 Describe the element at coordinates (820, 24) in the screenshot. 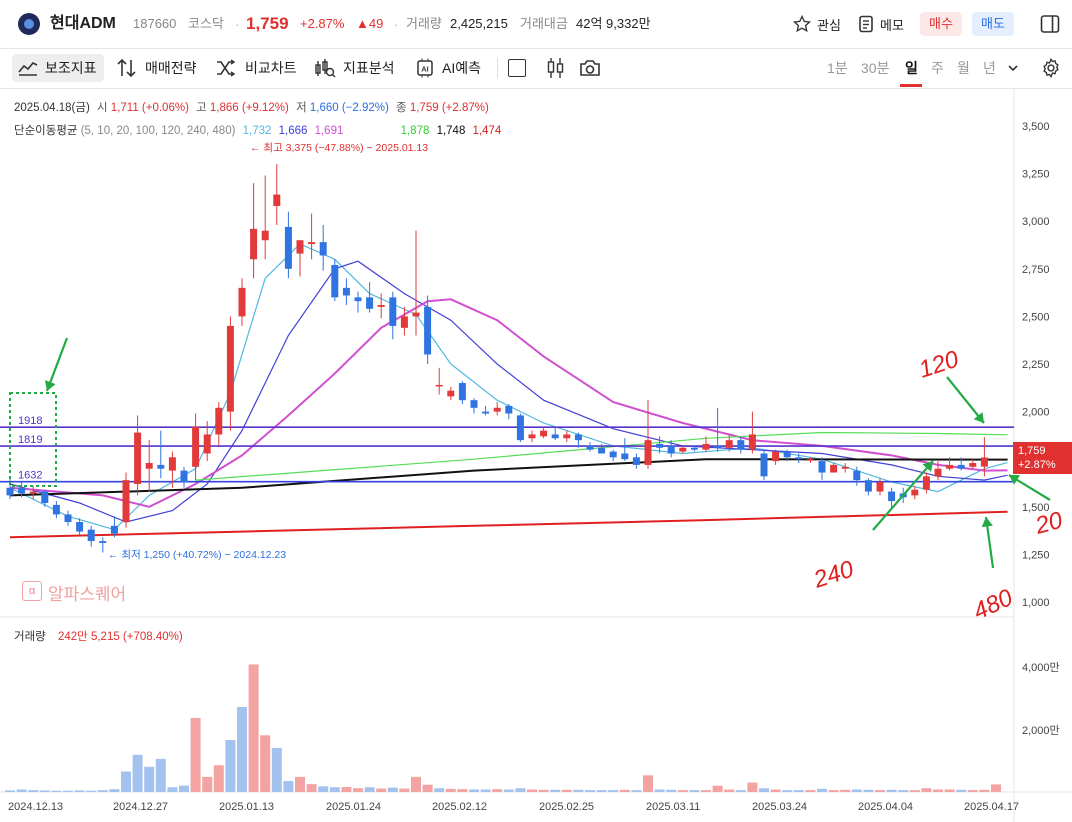

I see `favorite-button: 관심` at that location.